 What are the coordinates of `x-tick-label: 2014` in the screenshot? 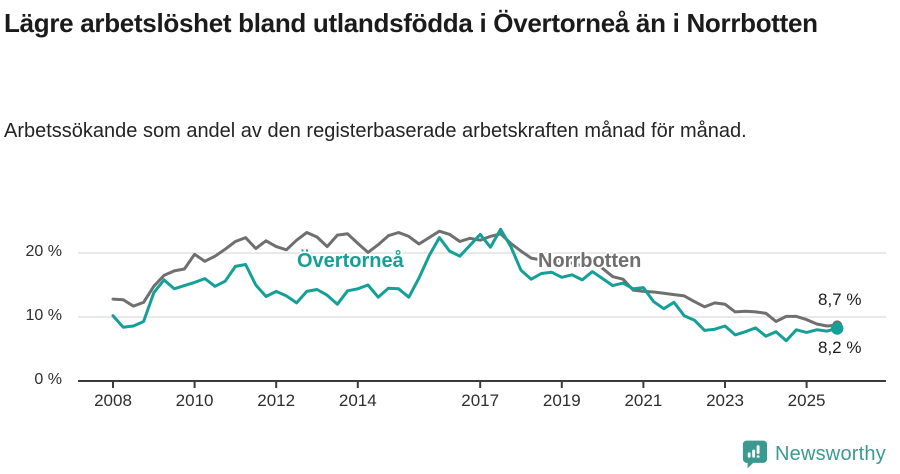 It's located at (357, 400).